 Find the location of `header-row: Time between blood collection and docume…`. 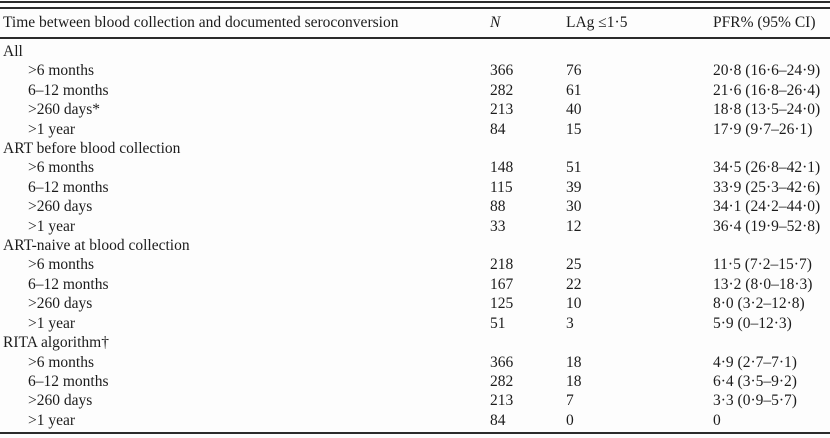

header-row: Time between blood collection and docume… is located at coordinates (415, 24).